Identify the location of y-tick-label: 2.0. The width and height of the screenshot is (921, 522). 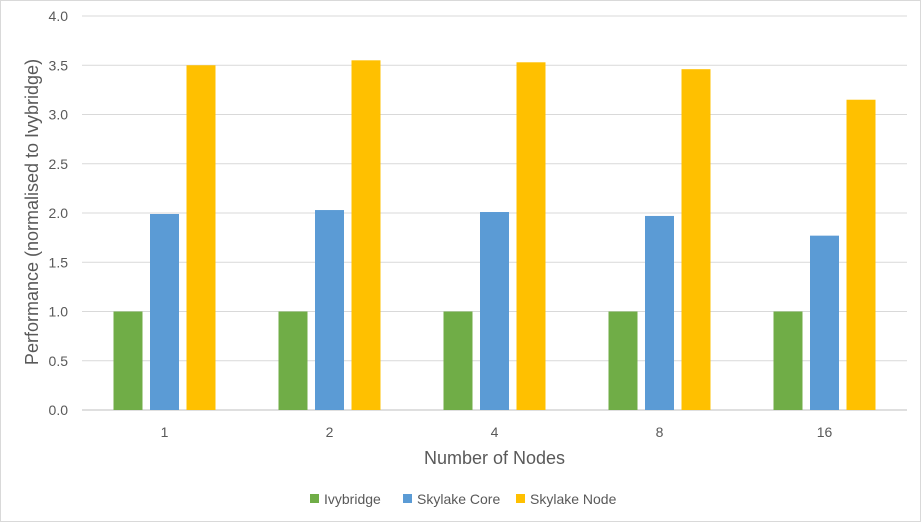
(59, 213).